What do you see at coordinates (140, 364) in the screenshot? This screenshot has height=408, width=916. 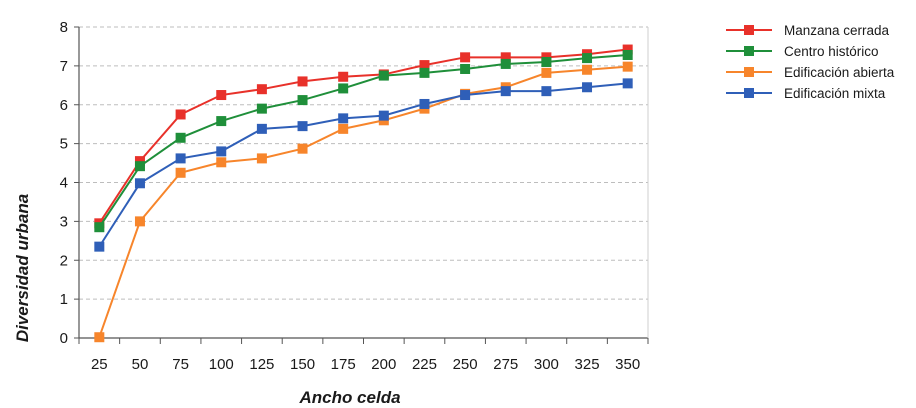 I see `x-tick-label: 50` at bounding box center [140, 364].